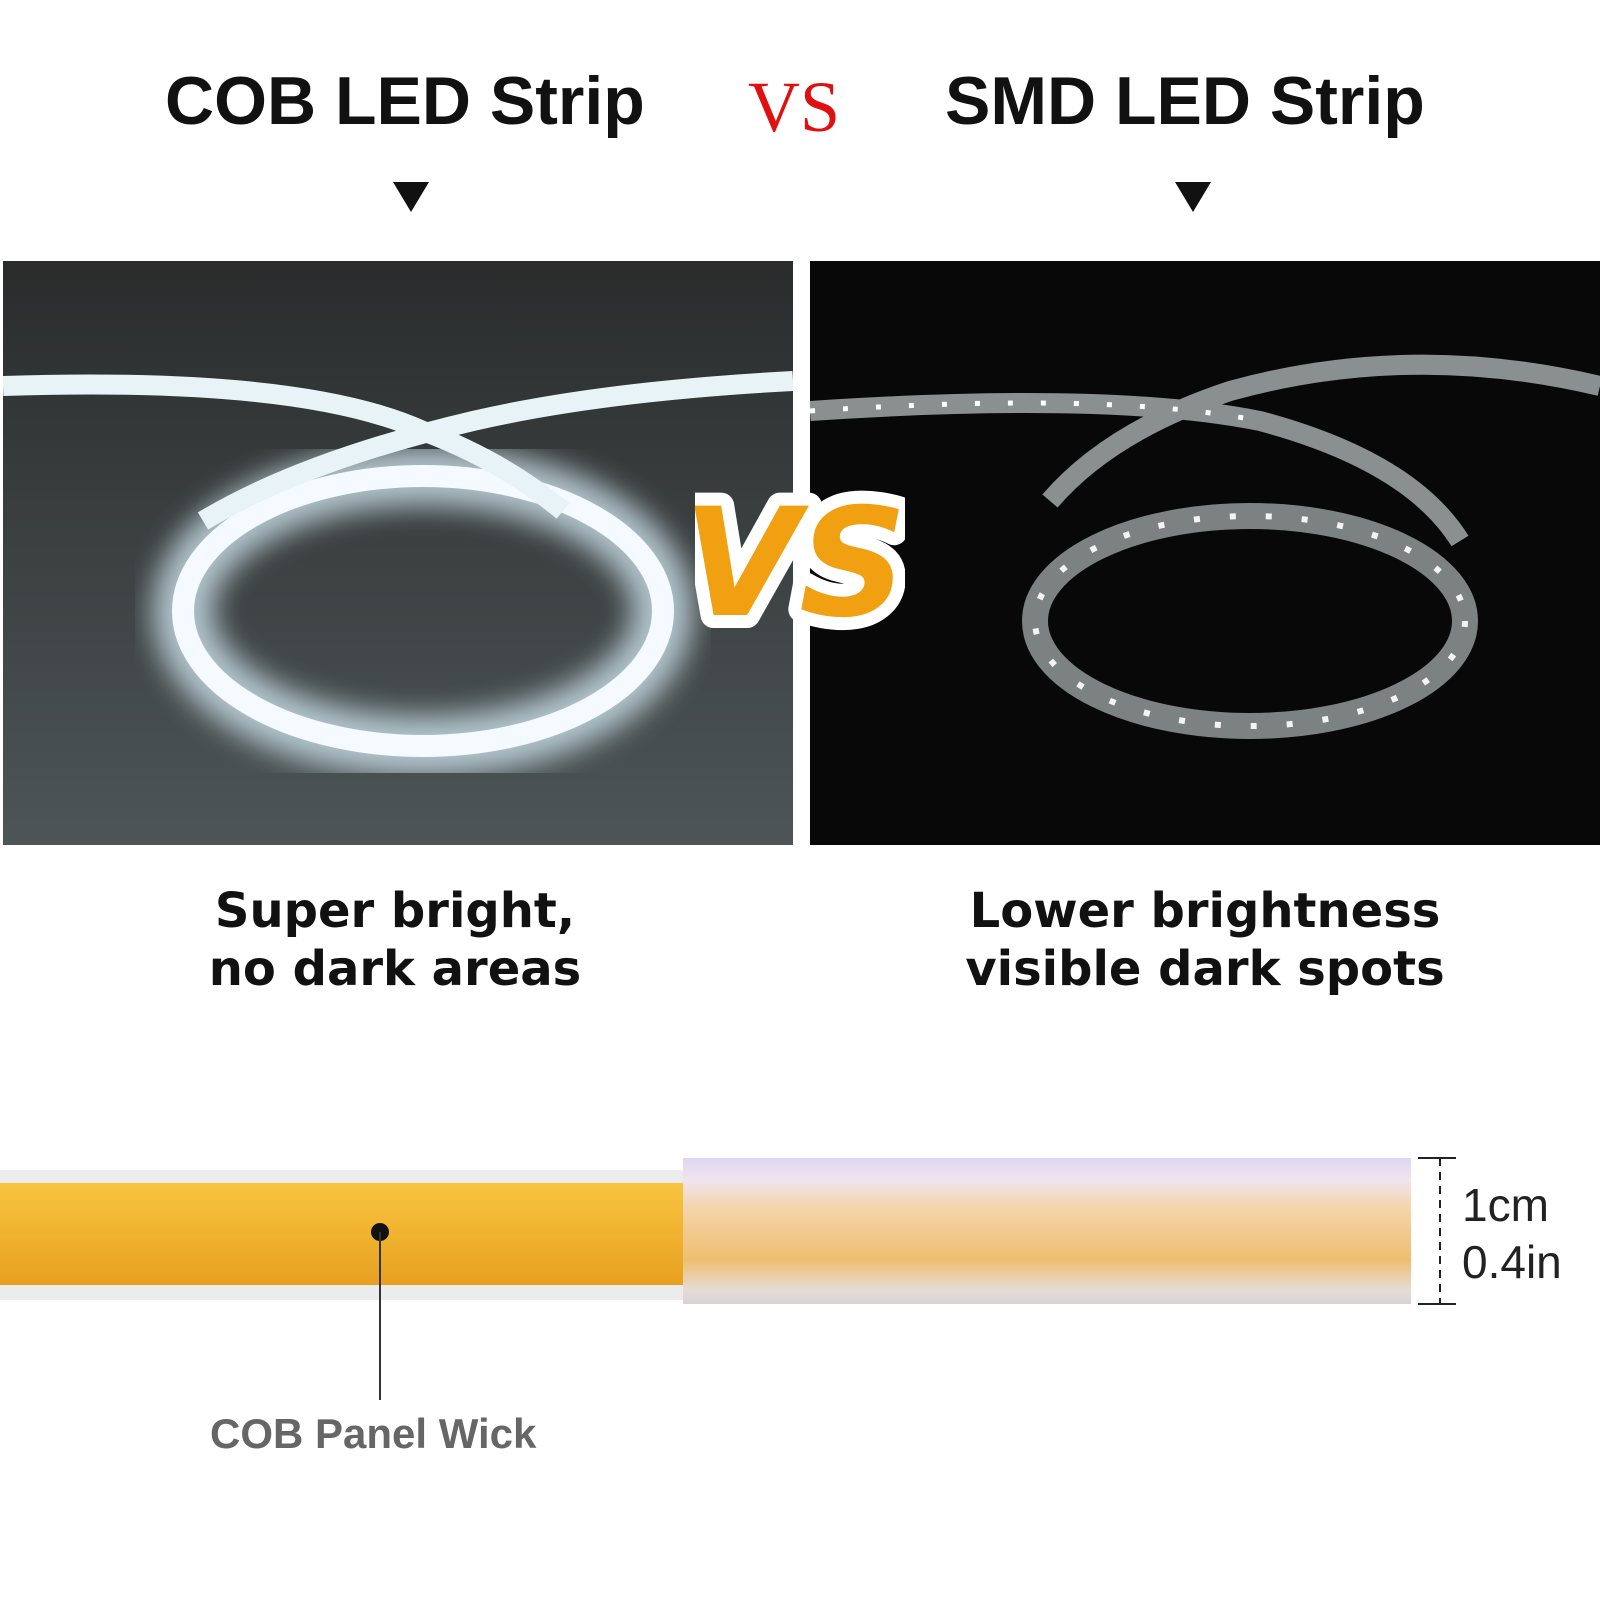  What do you see at coordinates (1505, 1205) in the screenshot?
I see `height-cm: 1cm` at bounding box center [1505, 1205].